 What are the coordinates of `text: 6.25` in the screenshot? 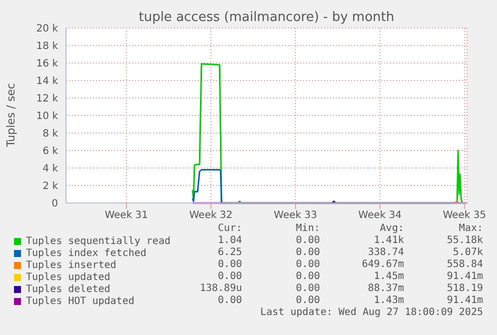 It's located at (230, 253).